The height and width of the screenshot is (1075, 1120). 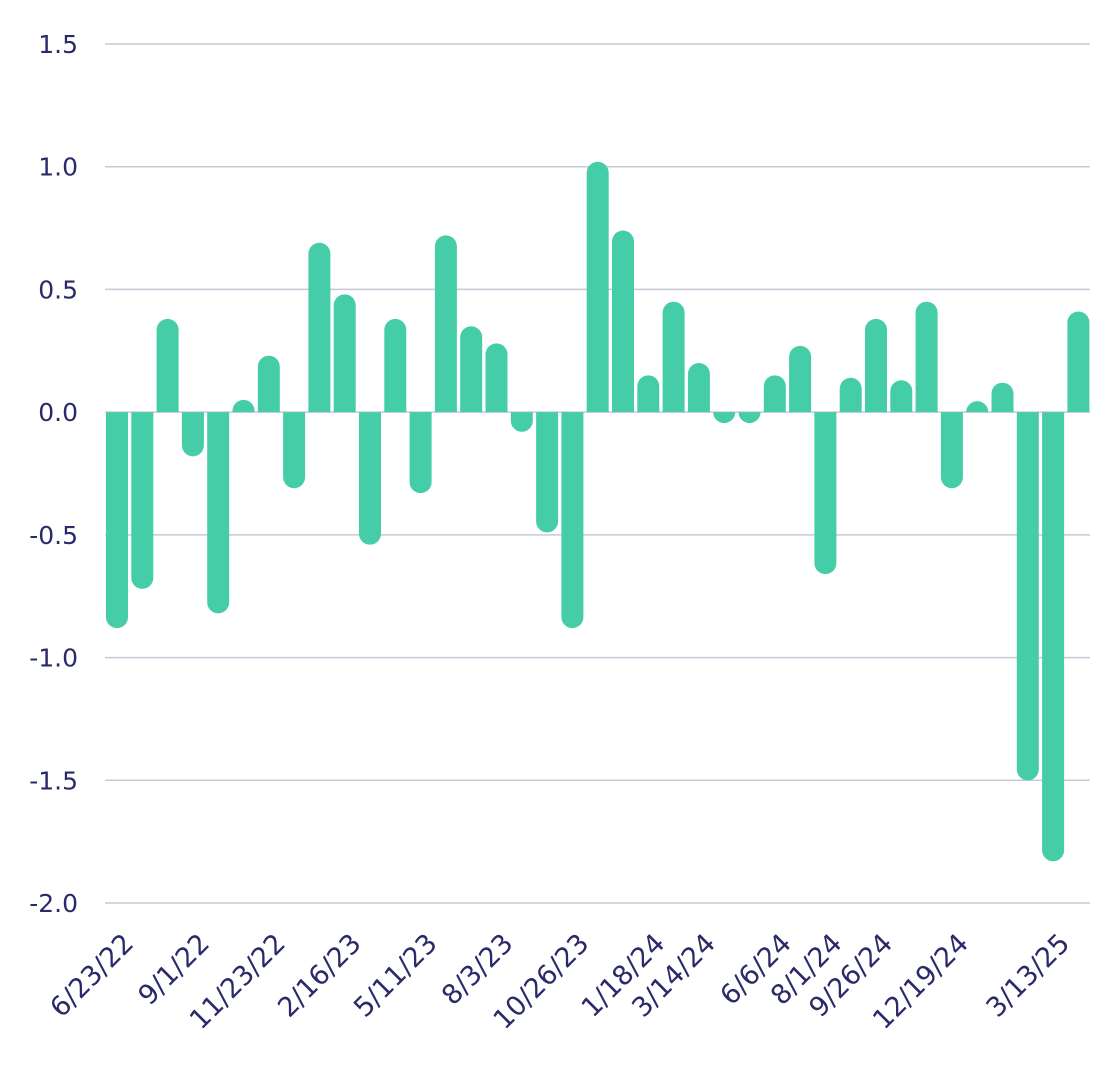 What do you see at coordinates (396, 976) in the screenshot?
I see `x-tick-label: 5/11/23` at bounding box center [396, 976].